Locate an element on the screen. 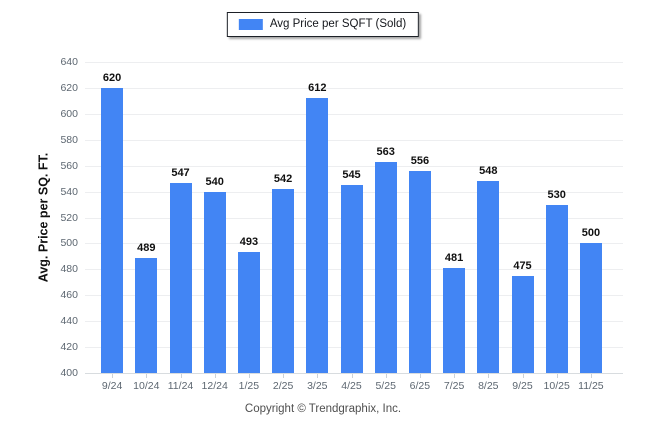 Image resolution: width=646 pixels, height=434 pixels. bar-value-label: 489 is located at coordinates (146, 247).